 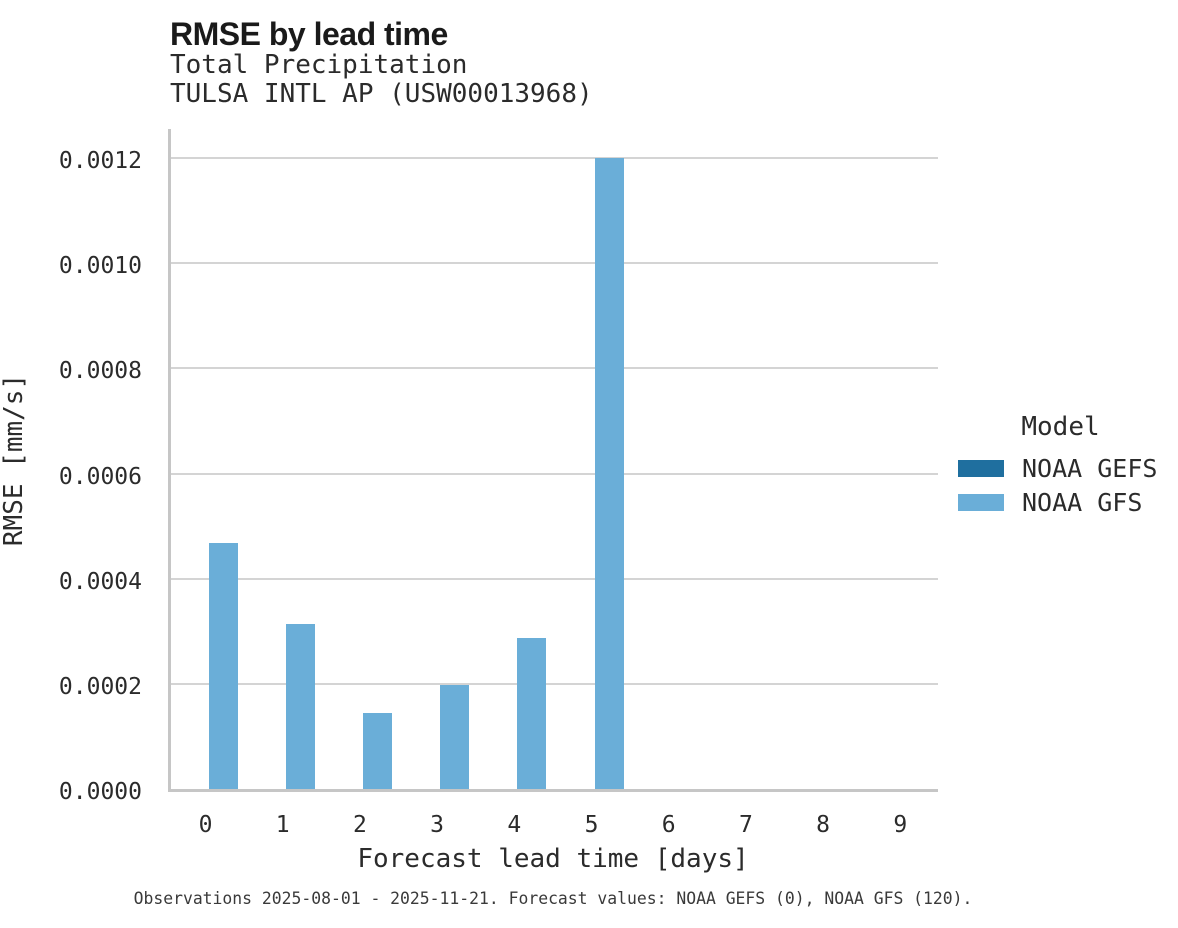 I want to click on x-tick-label: 4, so click(x=514, y=825).